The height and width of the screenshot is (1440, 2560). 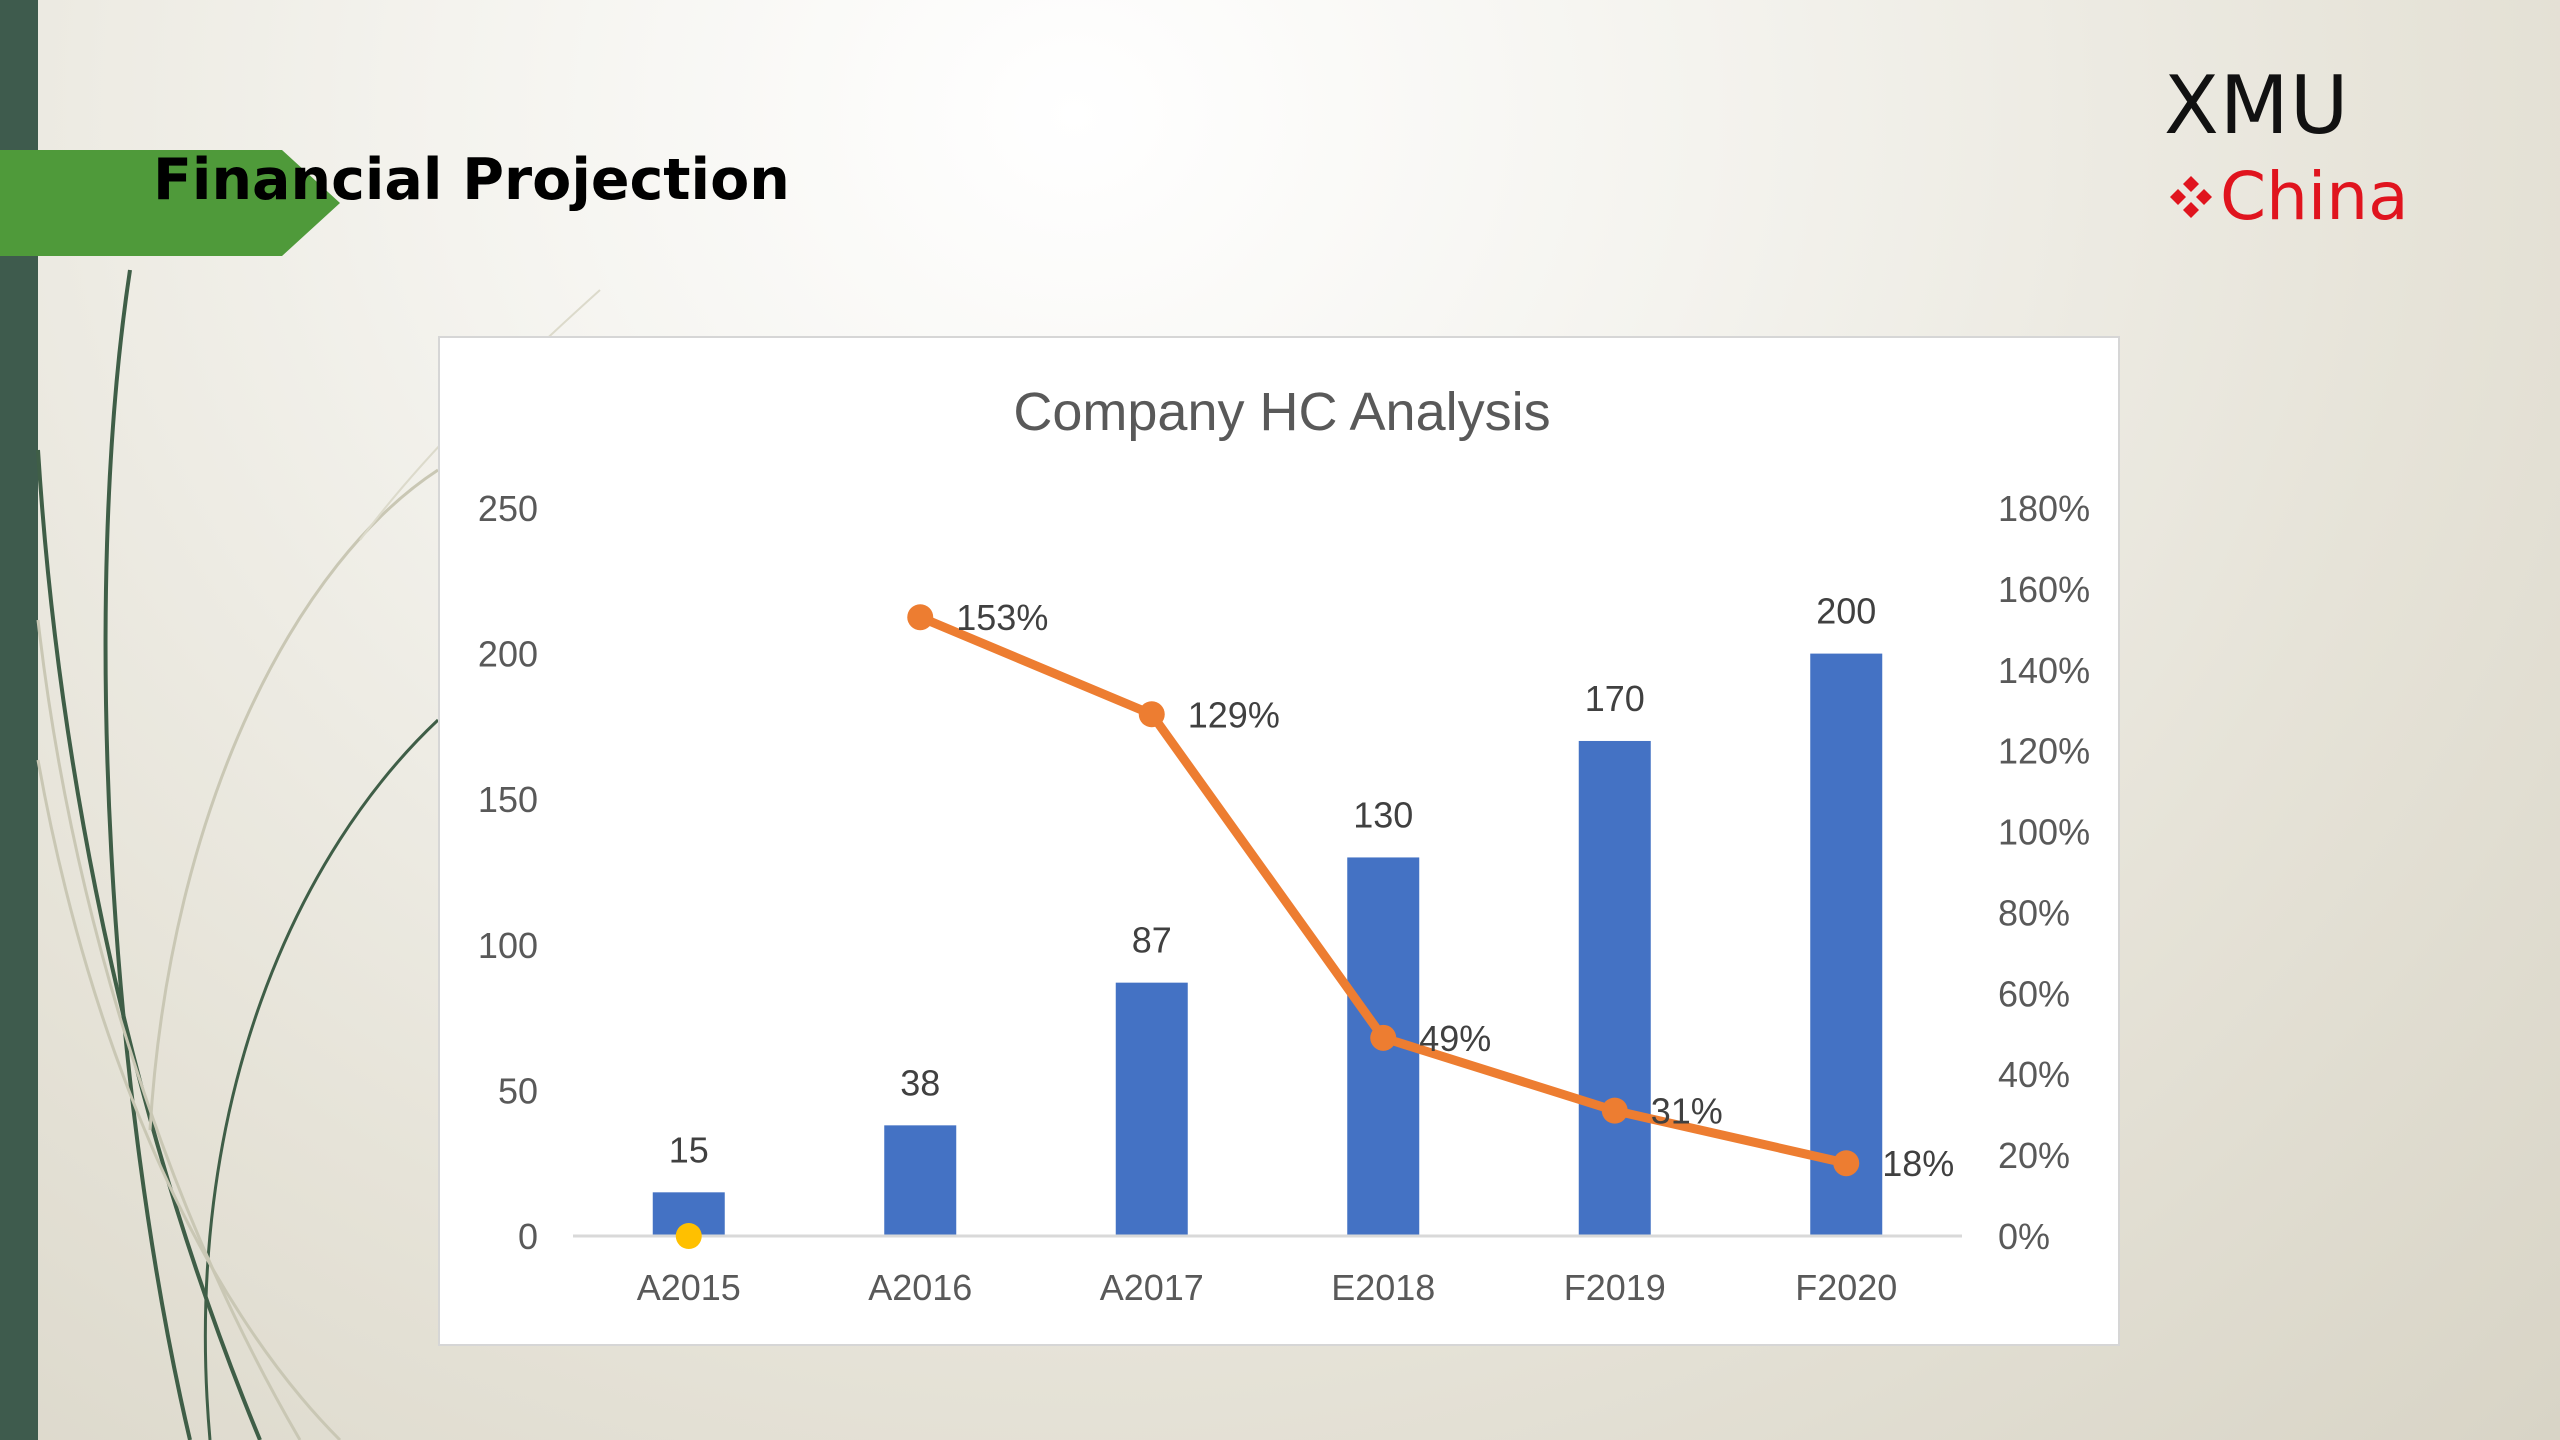 What do you see at coordinates (2044, 670) in the screenshot?
I see `y-right-tick-label: 140%` at bounding box center [2044, 670].